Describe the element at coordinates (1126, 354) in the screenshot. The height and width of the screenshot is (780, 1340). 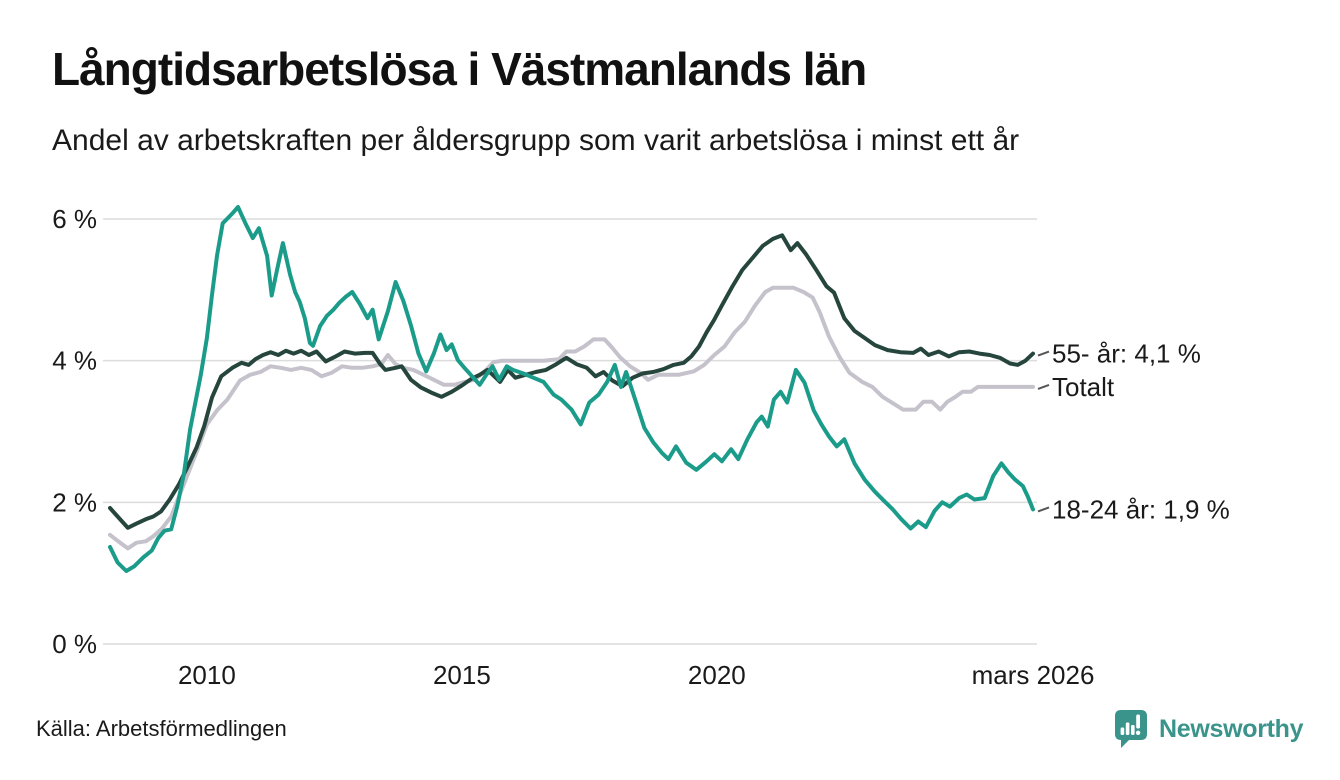
I see `series-end-label-55-r: 55- år: 4,1 %` at that location.